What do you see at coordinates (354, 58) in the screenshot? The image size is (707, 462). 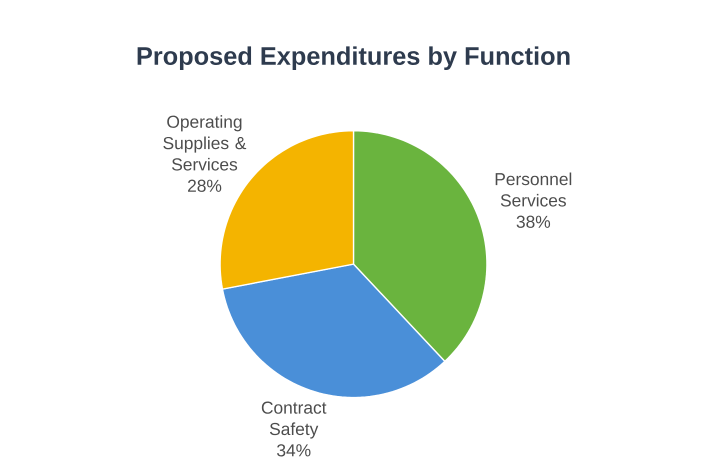 I see `chart-title: Proposed Expenditures by Function` at bounding box center [354, 58].